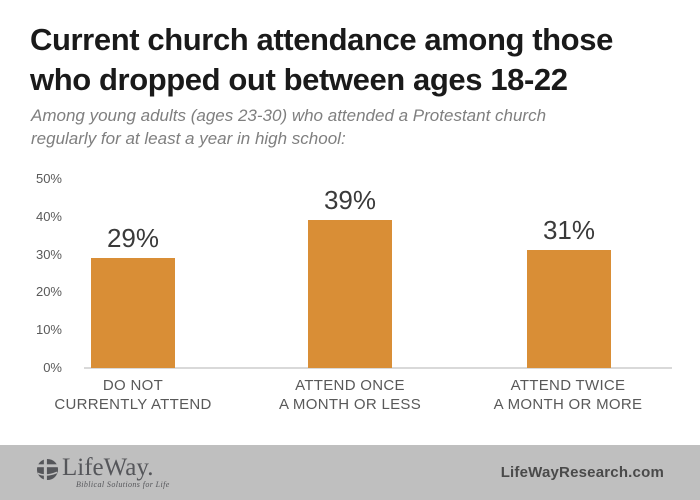 The height and width of the screenshot is (500, 700). What do you see at coordinates (299, 79) in the screenshot?
I see `chart-title-line2: who dropped out between ages 18-22` at bounding box center [299, 79].